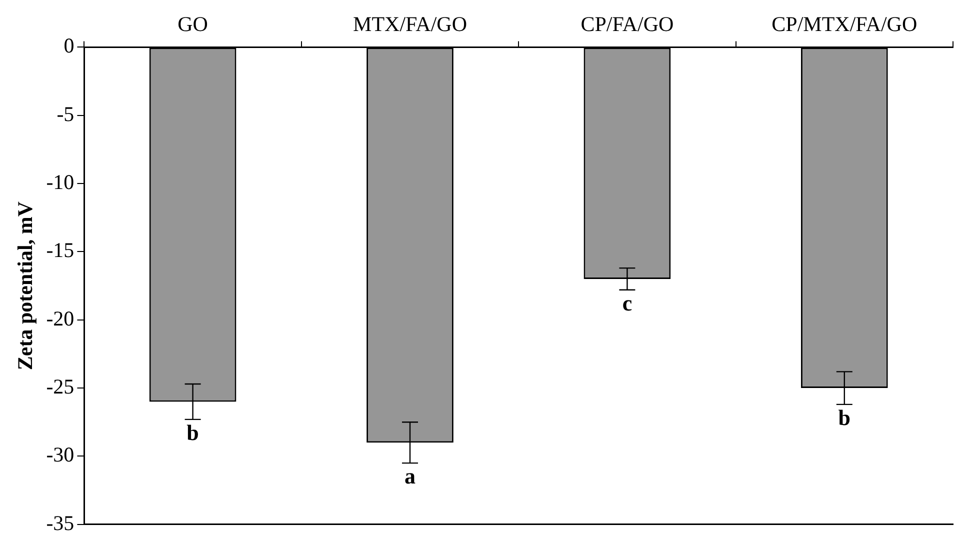  What do you see at coordinates (65, 114) in the screenshot?
I see `y-tick-label: -5` at bounding box center [65, 114].